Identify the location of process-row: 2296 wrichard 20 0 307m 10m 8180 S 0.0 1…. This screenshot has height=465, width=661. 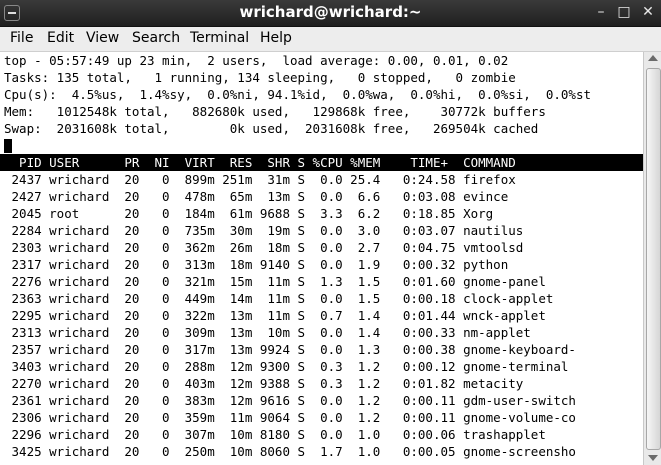
(275, 434).